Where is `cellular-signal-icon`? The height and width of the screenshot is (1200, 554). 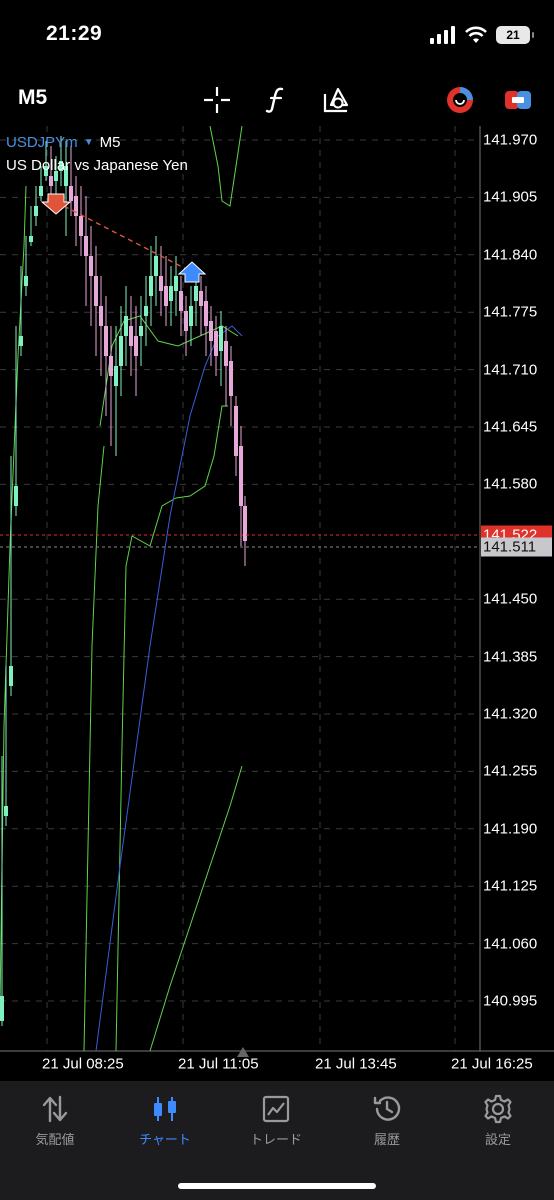 cellular-signal-icon is located at coordinates (442, 35).